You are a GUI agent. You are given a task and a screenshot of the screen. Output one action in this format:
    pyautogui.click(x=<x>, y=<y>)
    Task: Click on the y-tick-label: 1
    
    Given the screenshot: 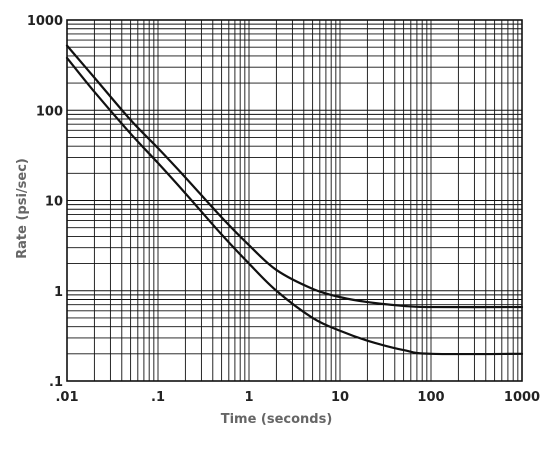 What is the action you would take?
    pyautogui.click(x=58, y=292)
    